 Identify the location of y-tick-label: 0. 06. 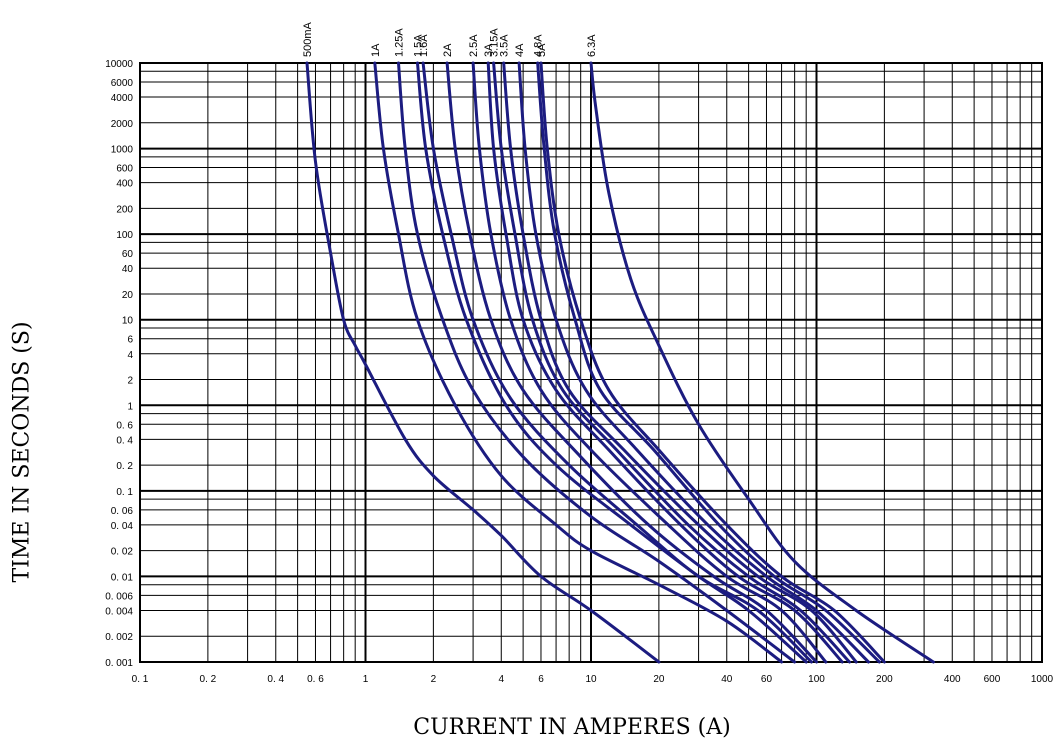
(122, 511).